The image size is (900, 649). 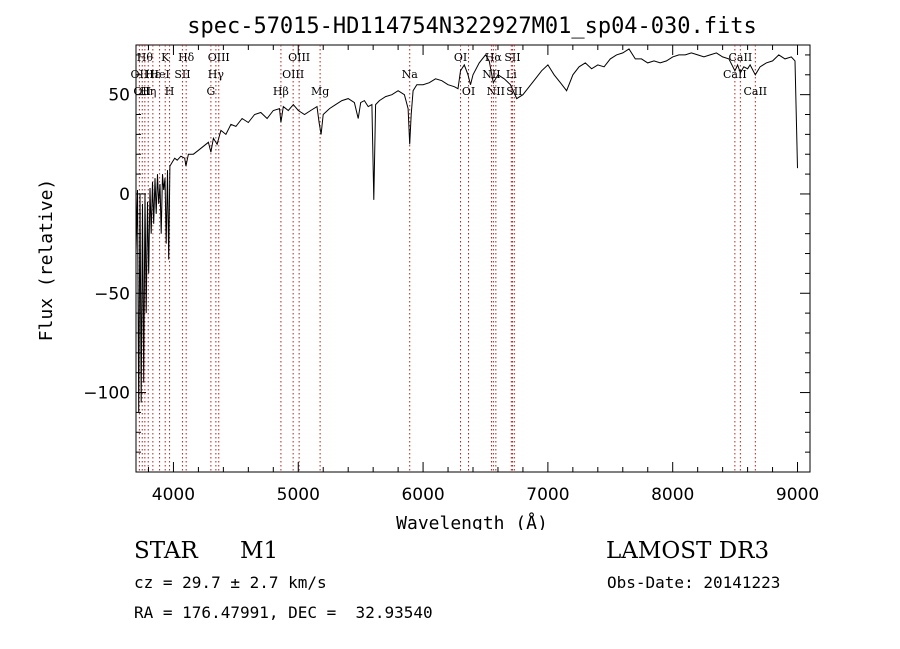 I want to click on line-marker-label: HeI, so click(x=159, y=74).